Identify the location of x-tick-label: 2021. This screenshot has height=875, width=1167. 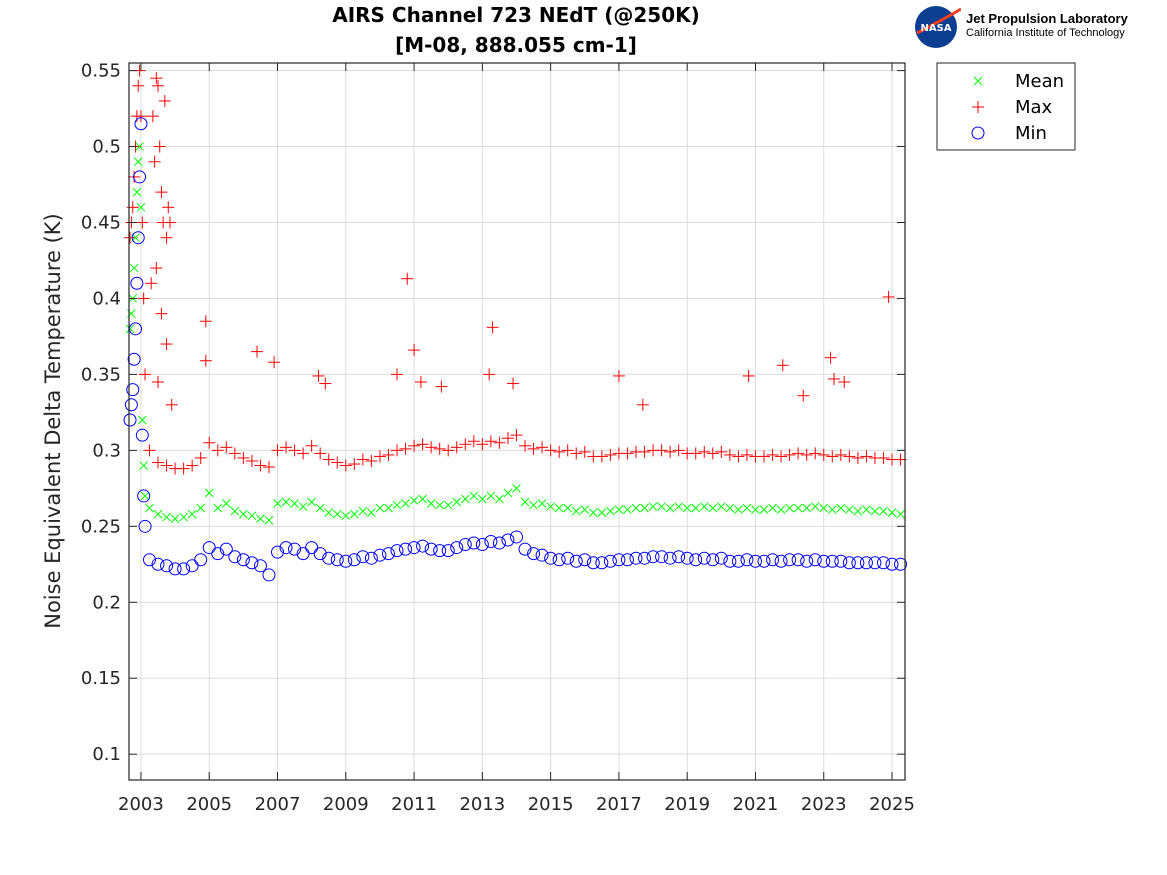
(756, 804).